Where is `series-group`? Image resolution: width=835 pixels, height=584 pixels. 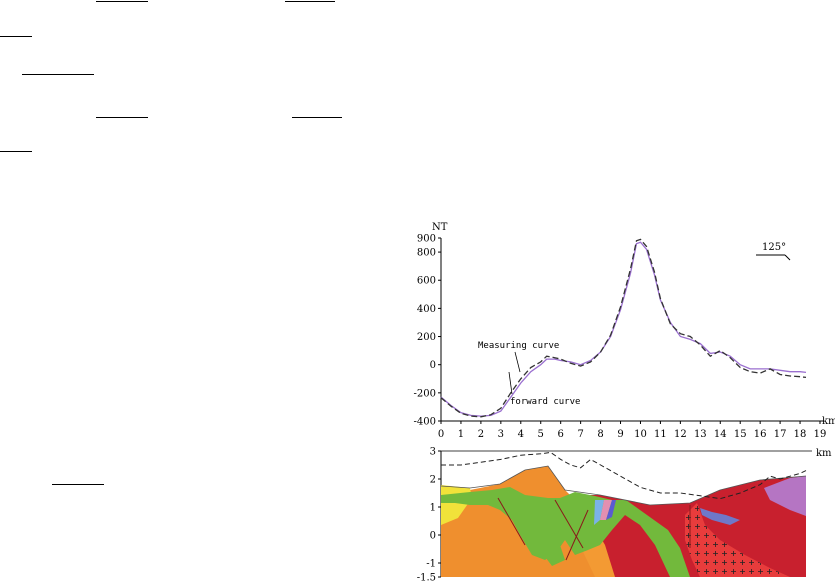
series-group is located at coordinates (623, 328).